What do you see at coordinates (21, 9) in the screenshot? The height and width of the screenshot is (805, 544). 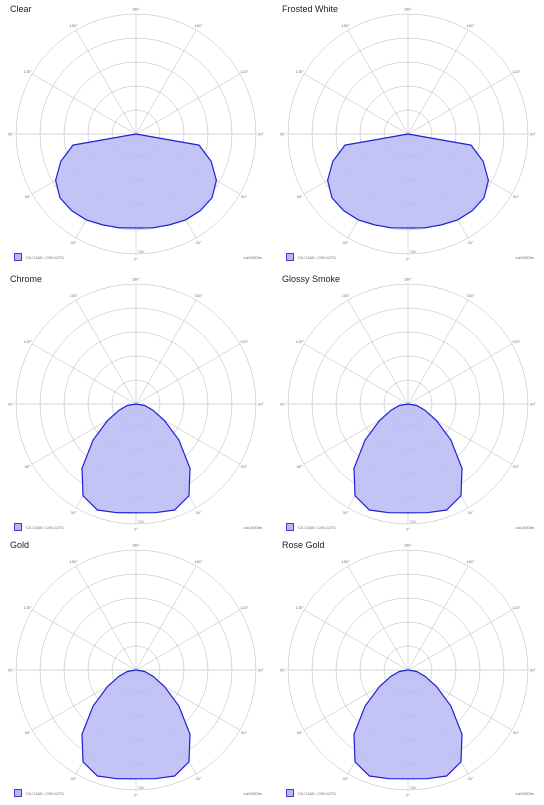 I see `chart-title: Clear` at bounding box center [21, 9].